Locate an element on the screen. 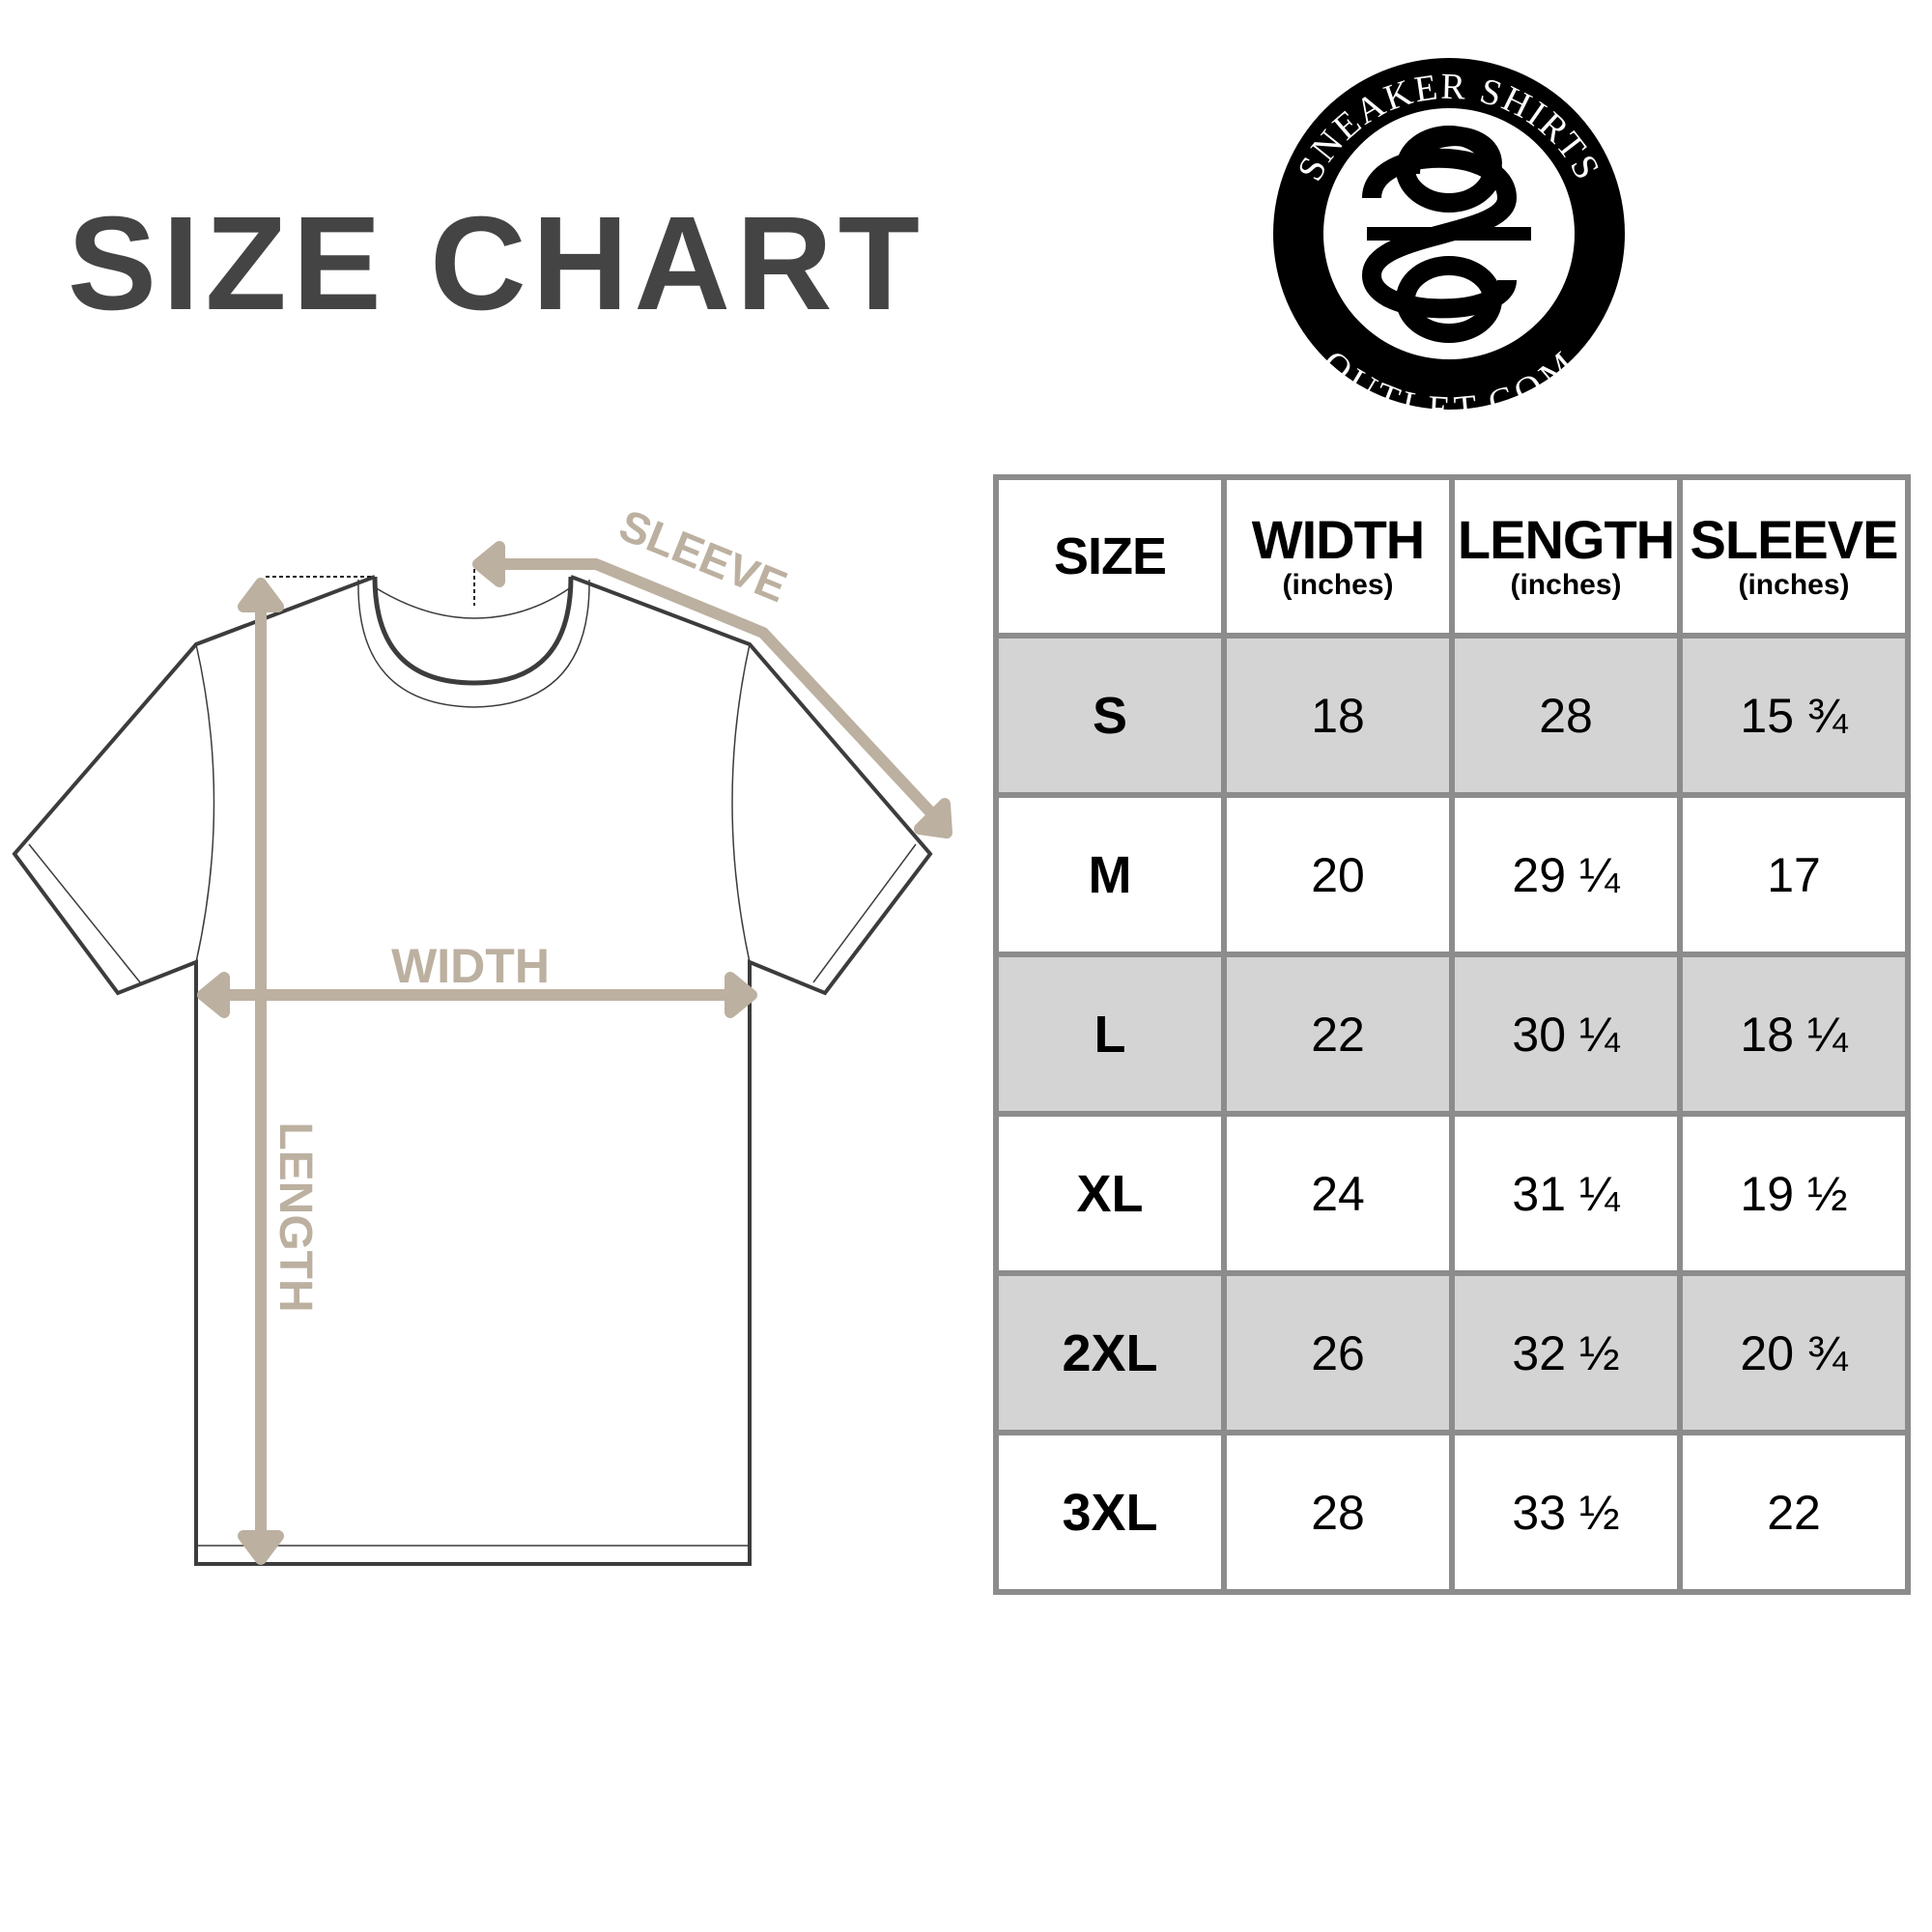  header-size: SIZE is located at coordinates (1110, 556).